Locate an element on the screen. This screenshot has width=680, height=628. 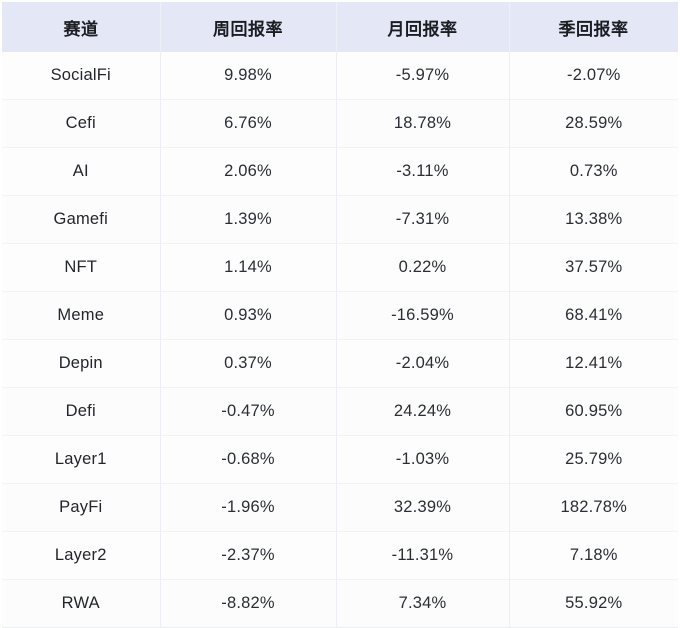
table-row: PayFi -1.96% 32.39% 182.78% is located at coordinates (340, 507).